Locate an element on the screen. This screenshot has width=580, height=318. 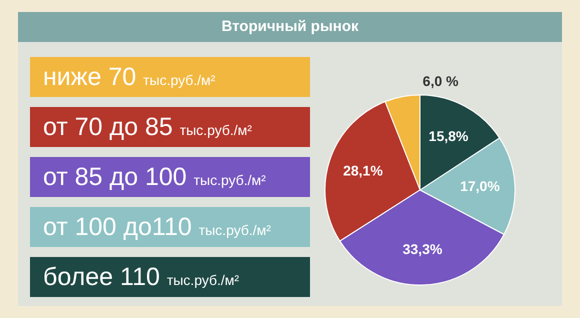
data-label: 33,3% is located at coordinates (422, 248).